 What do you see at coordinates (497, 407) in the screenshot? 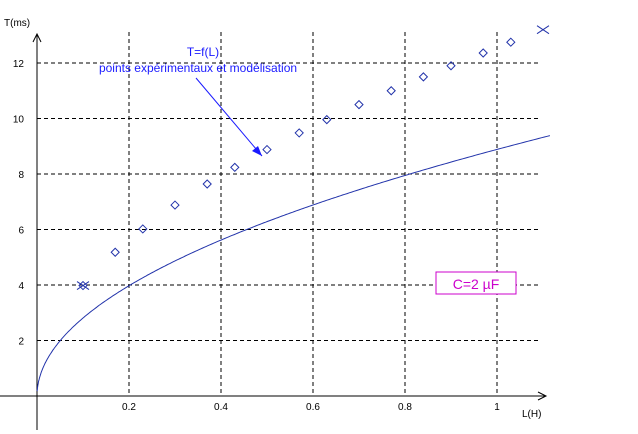
I see `x-tick-label: 1` at bounding box center [497, 407].